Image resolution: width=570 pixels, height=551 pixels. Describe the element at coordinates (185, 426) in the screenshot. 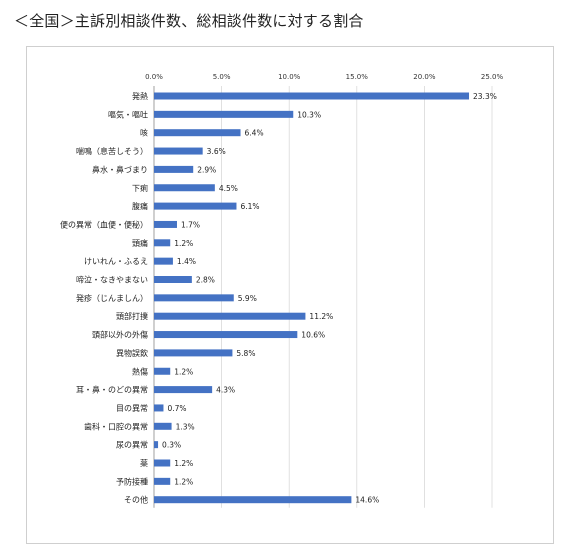

I see `value-label: 1.3%` at that location.